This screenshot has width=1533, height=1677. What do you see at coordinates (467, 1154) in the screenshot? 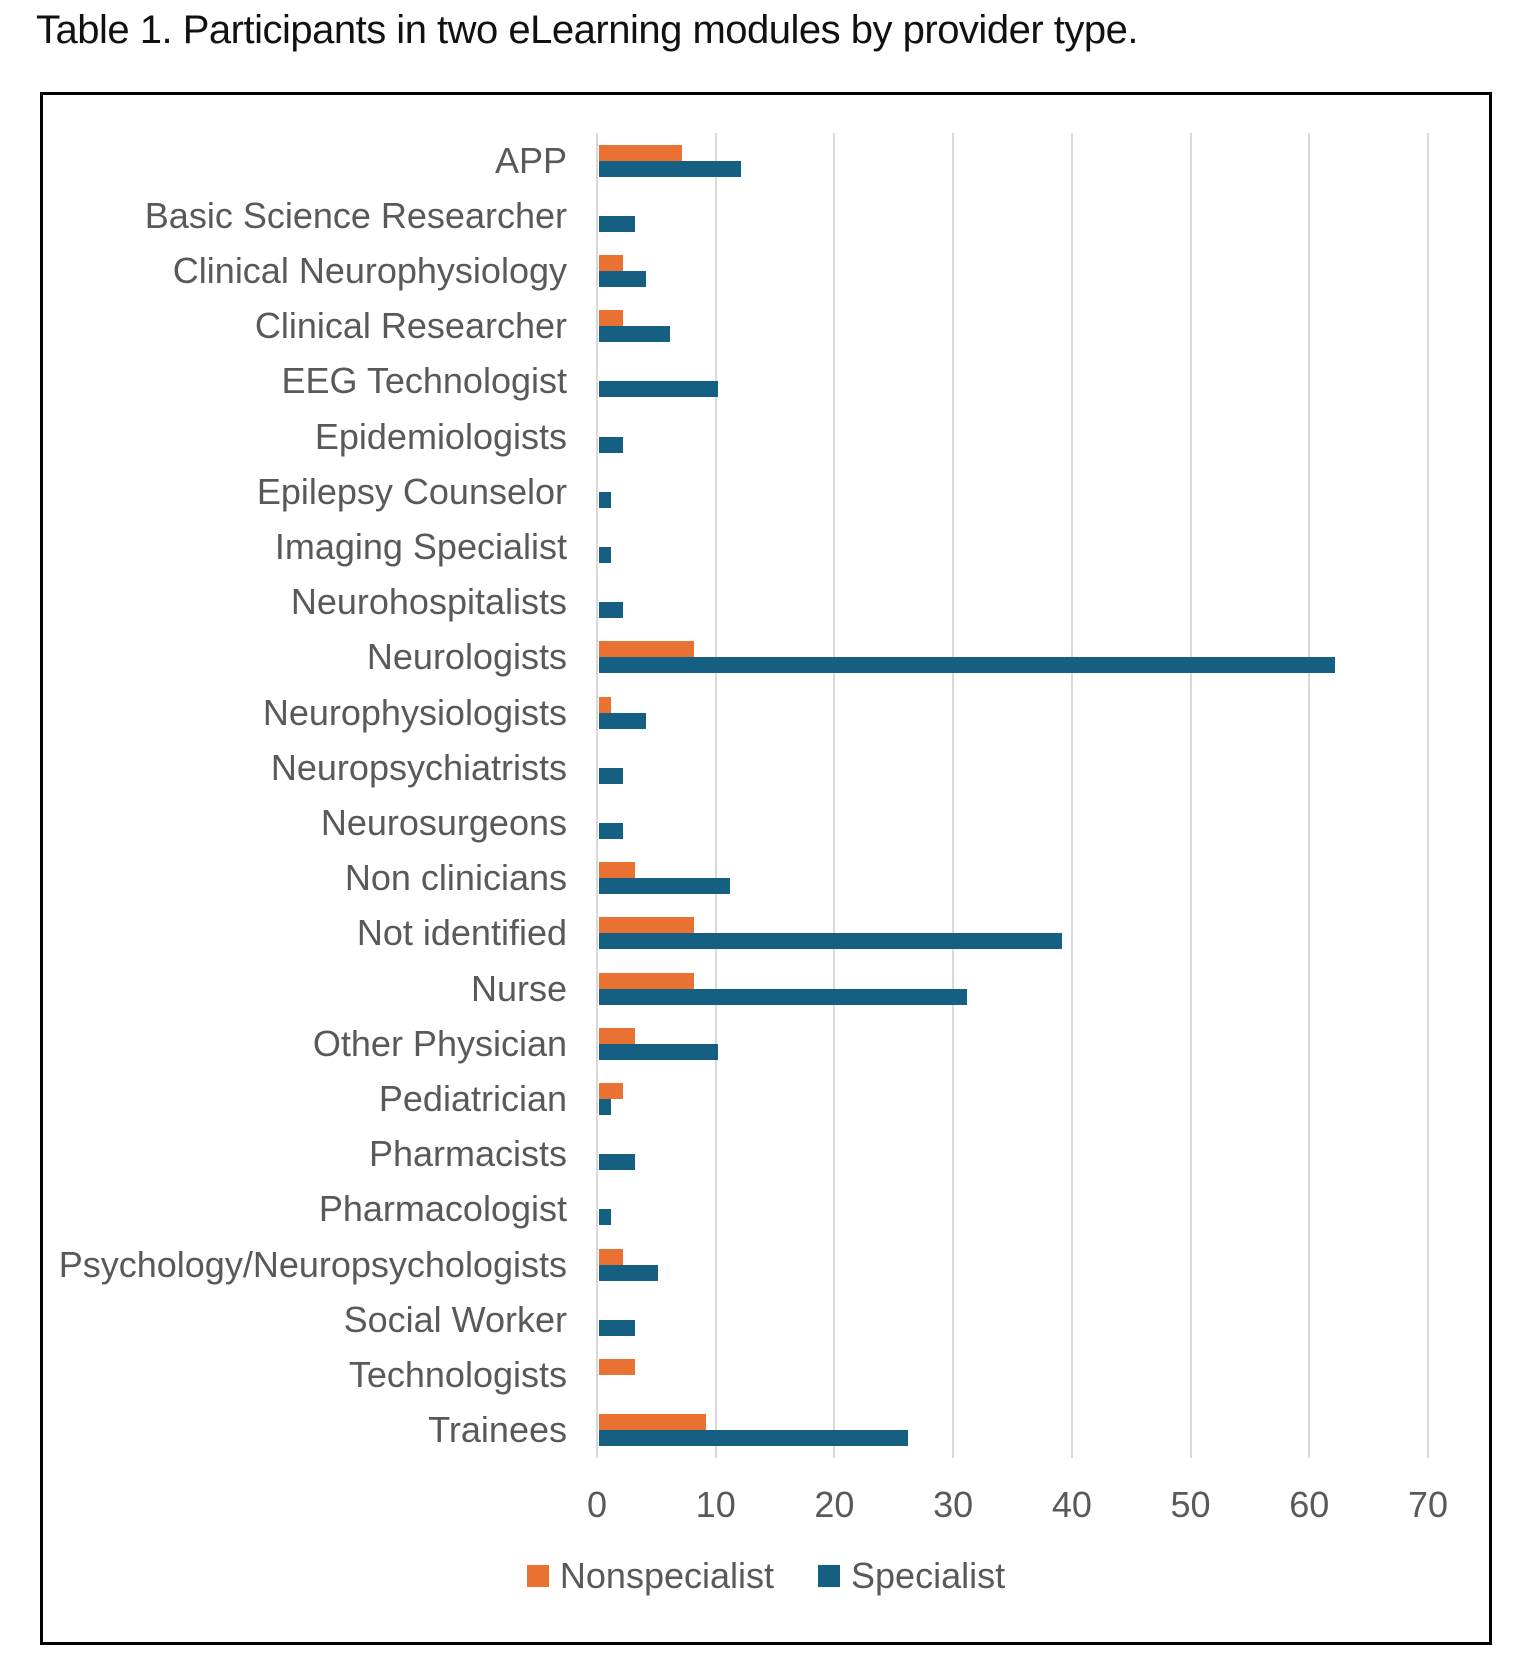
I see `category-label: Pharmacists` at bounding box center [467, 1154].